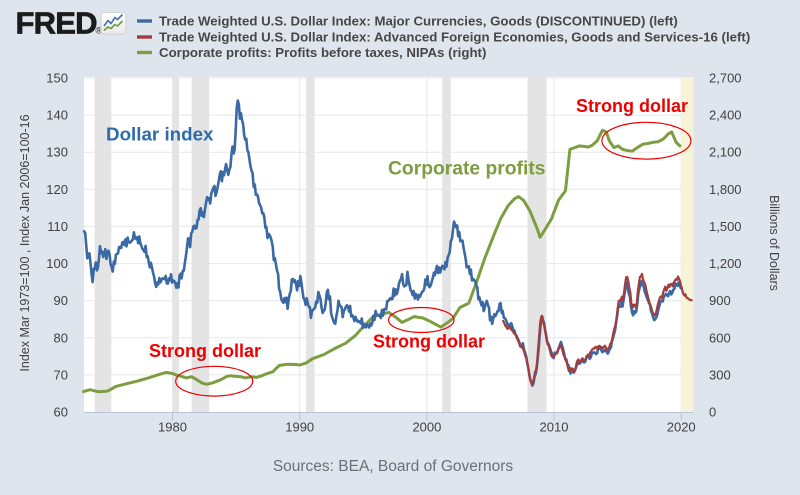 This screenshot has height=495, width=800. Describe the element at coordinates (299, 427) in the screenshot. I see `svg-text: 1990` at that location.